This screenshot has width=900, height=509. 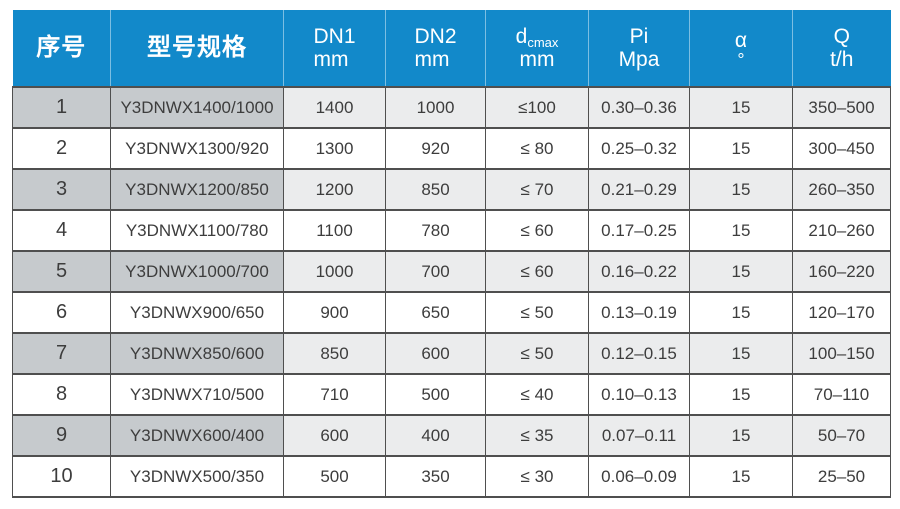 I want to click on header-dn1-line1: DN1, so click(x=334, y=36).